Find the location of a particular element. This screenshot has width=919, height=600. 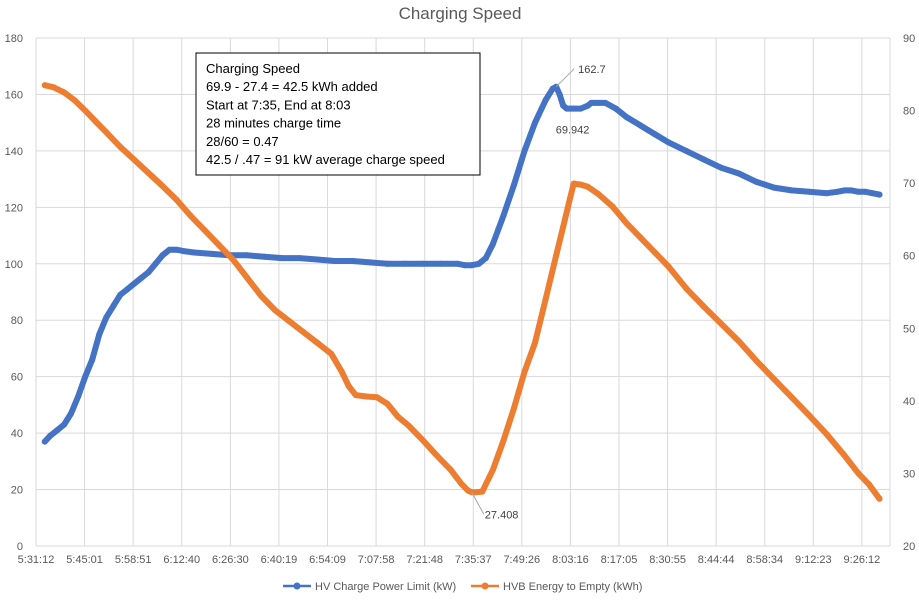

y2-tick-label: 60 is located at coordinates (909, 257).